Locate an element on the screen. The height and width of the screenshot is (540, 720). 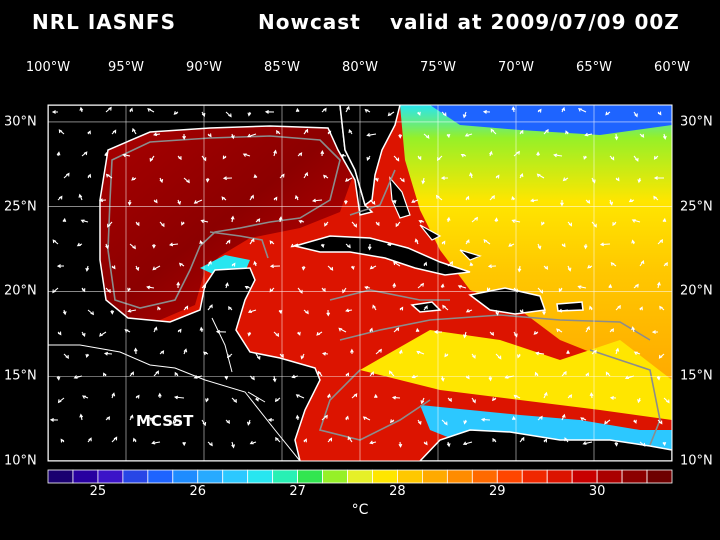
colorbar-tick-label: 25 is located at coordinates (98, 491).